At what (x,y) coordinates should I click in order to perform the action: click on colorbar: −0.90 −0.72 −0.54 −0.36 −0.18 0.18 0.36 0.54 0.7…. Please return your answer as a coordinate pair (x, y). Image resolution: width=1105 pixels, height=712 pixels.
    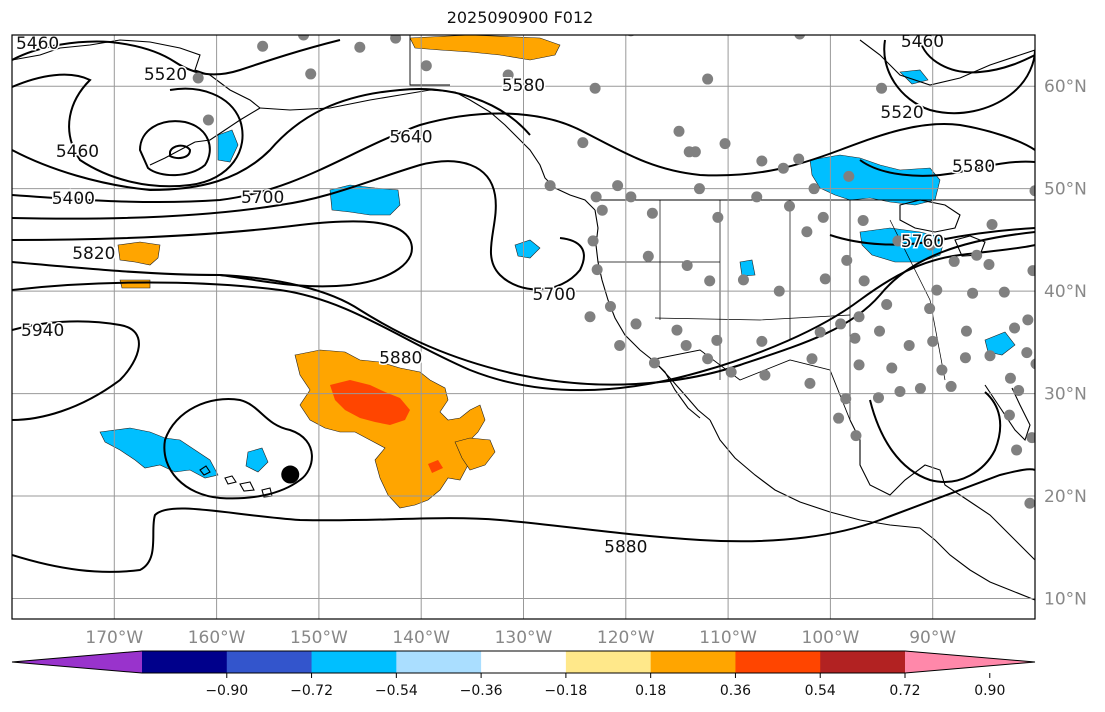
    Looking at the image, I should click on (523, 674).